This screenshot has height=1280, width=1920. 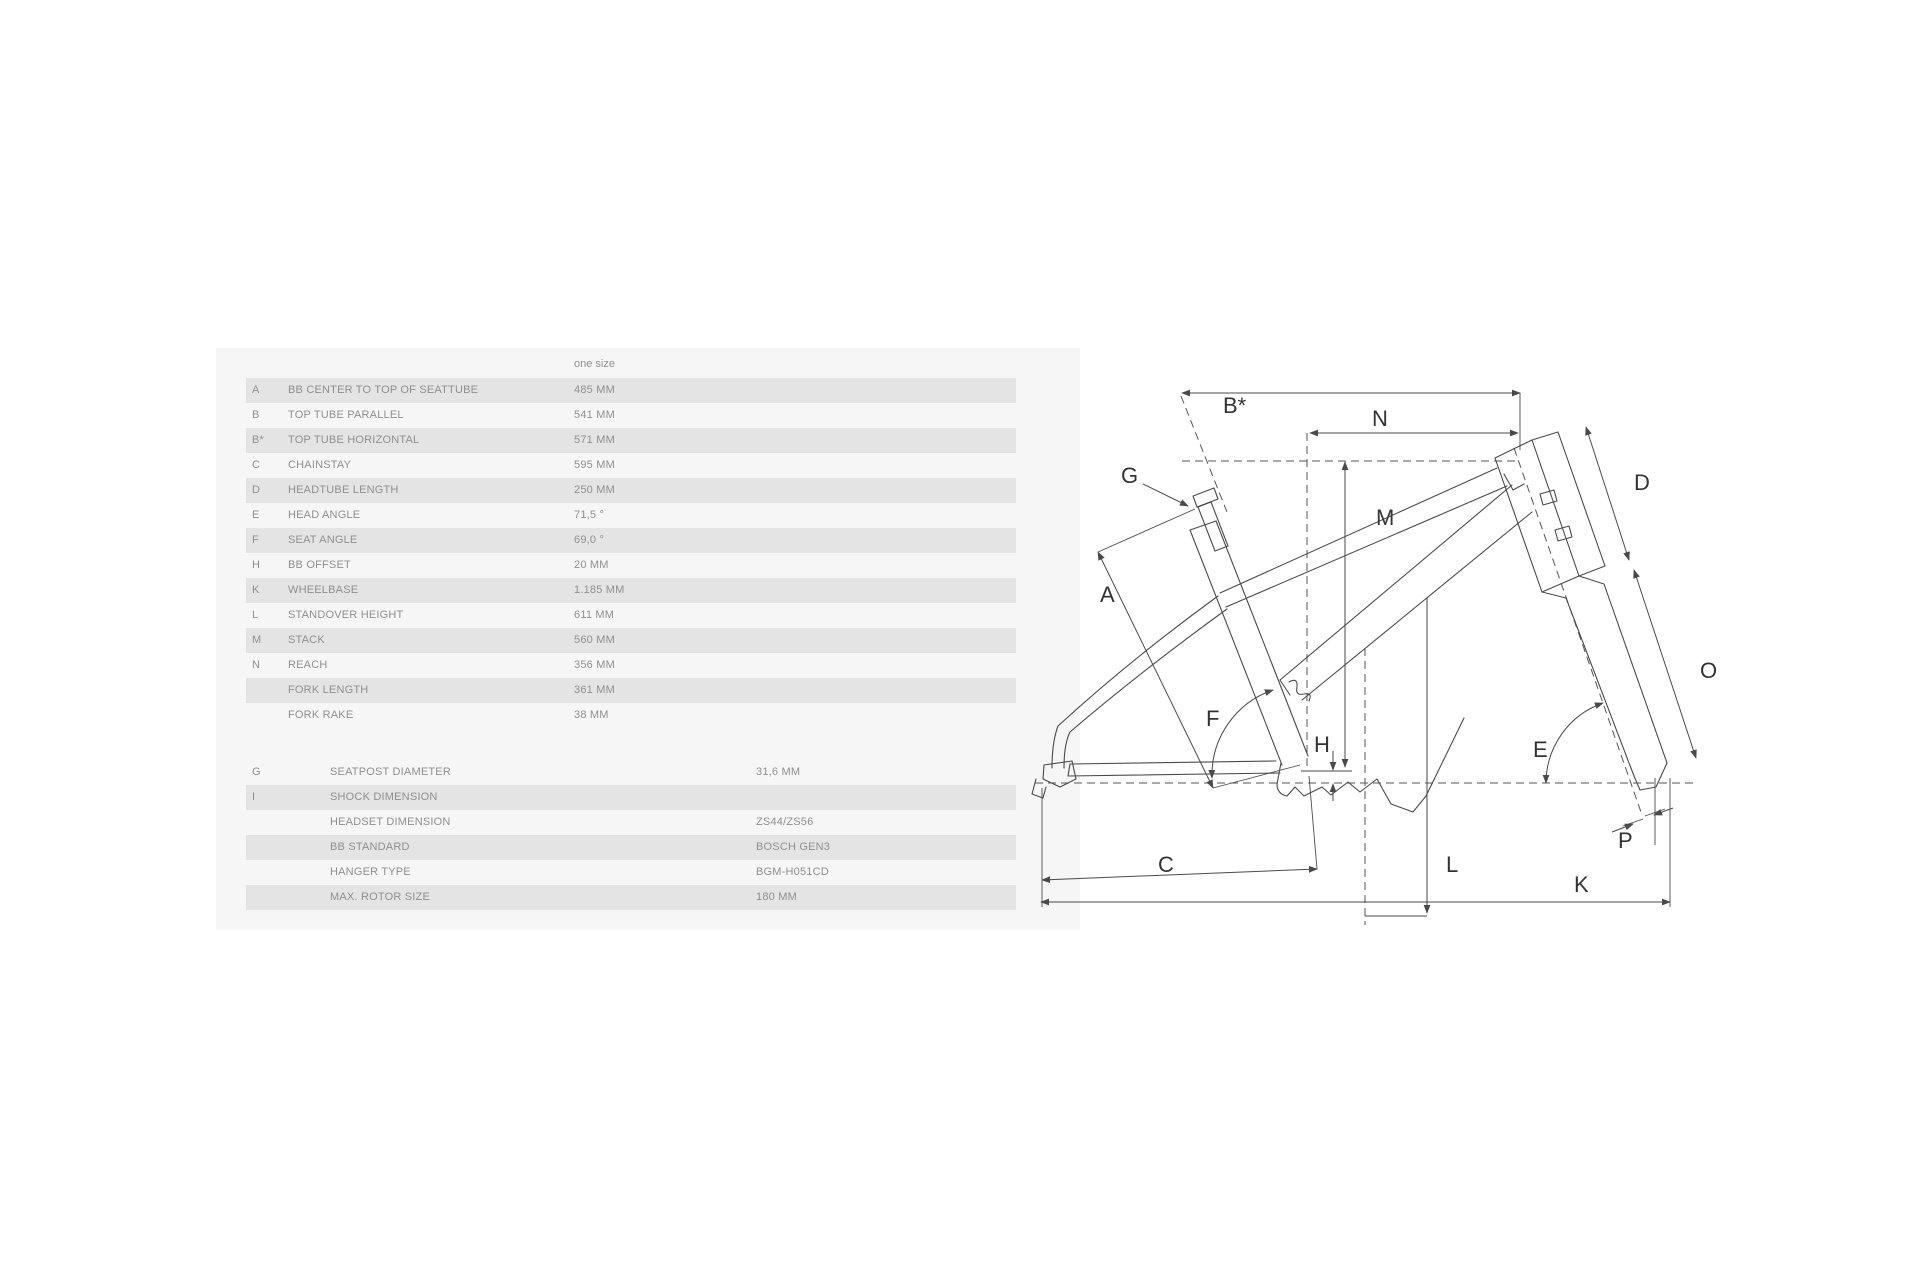 I want to click on table-row: I SHOCK DIMENSION, so click(x=631, y=797).